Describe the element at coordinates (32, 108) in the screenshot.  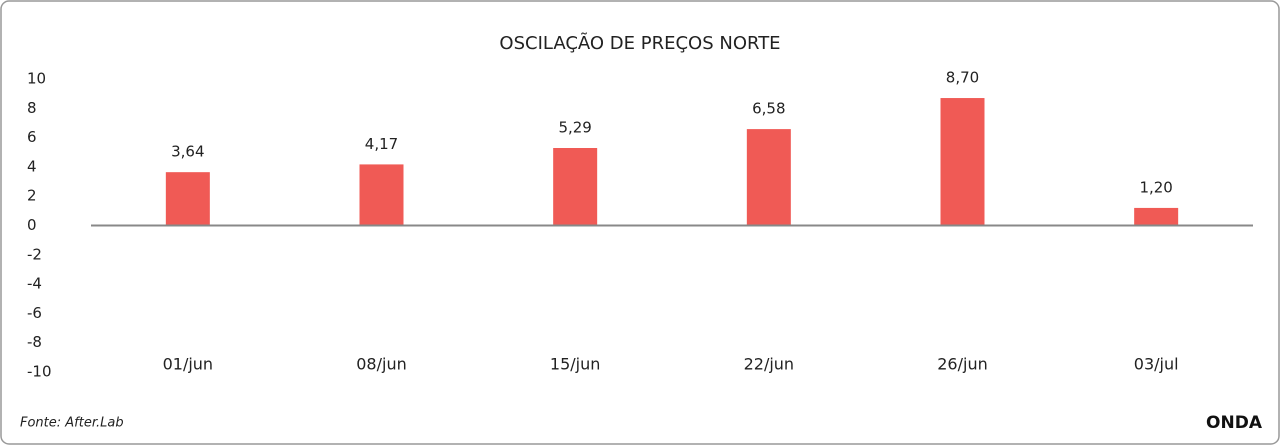
I see `y-tick-label: 8` at that location.